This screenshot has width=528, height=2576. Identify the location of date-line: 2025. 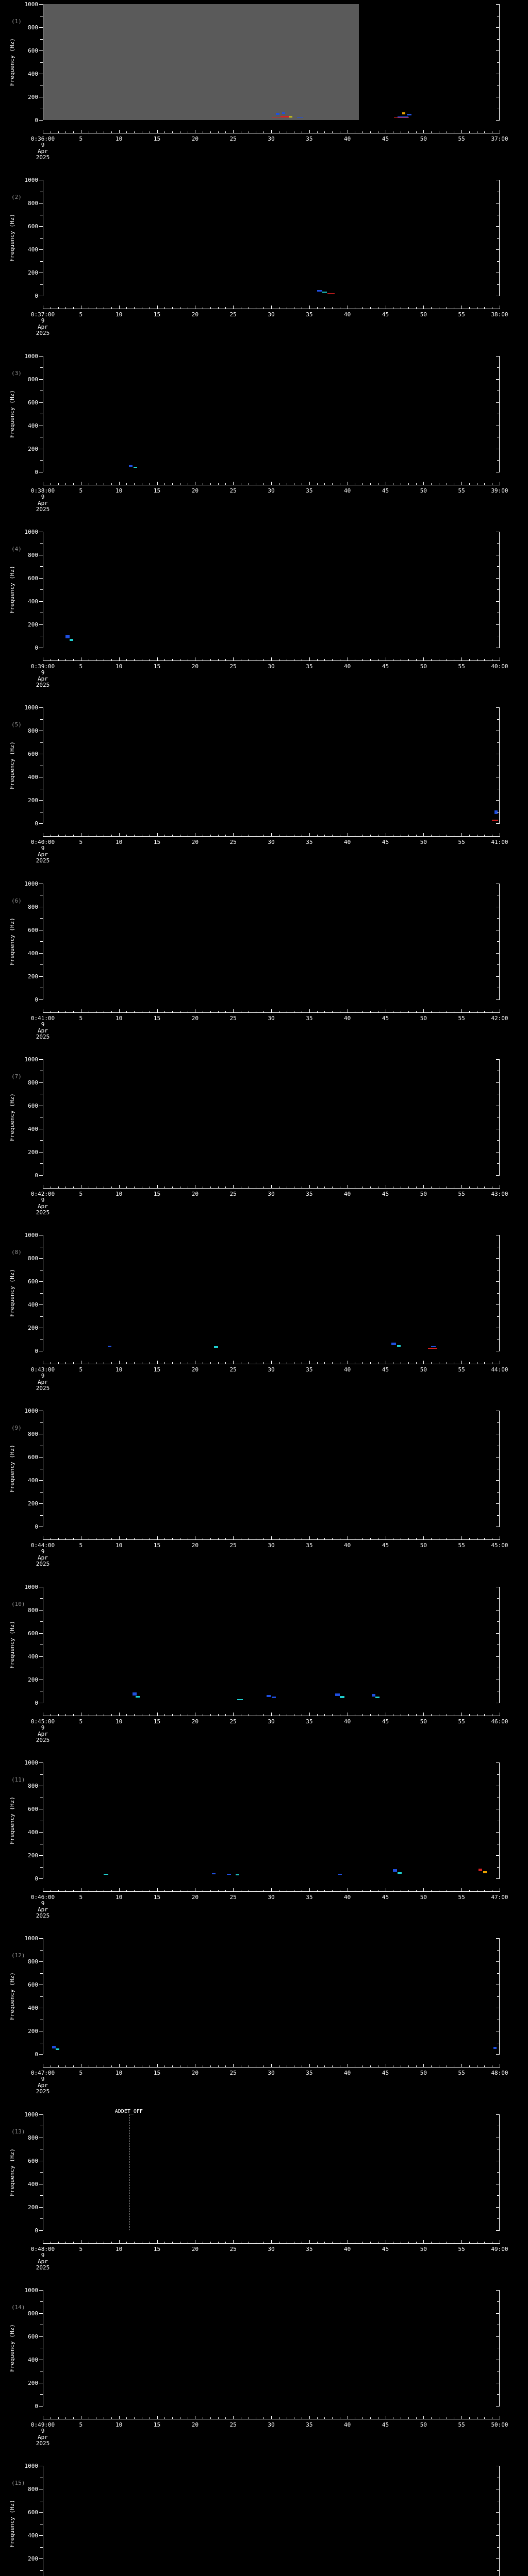
(43, 1212).